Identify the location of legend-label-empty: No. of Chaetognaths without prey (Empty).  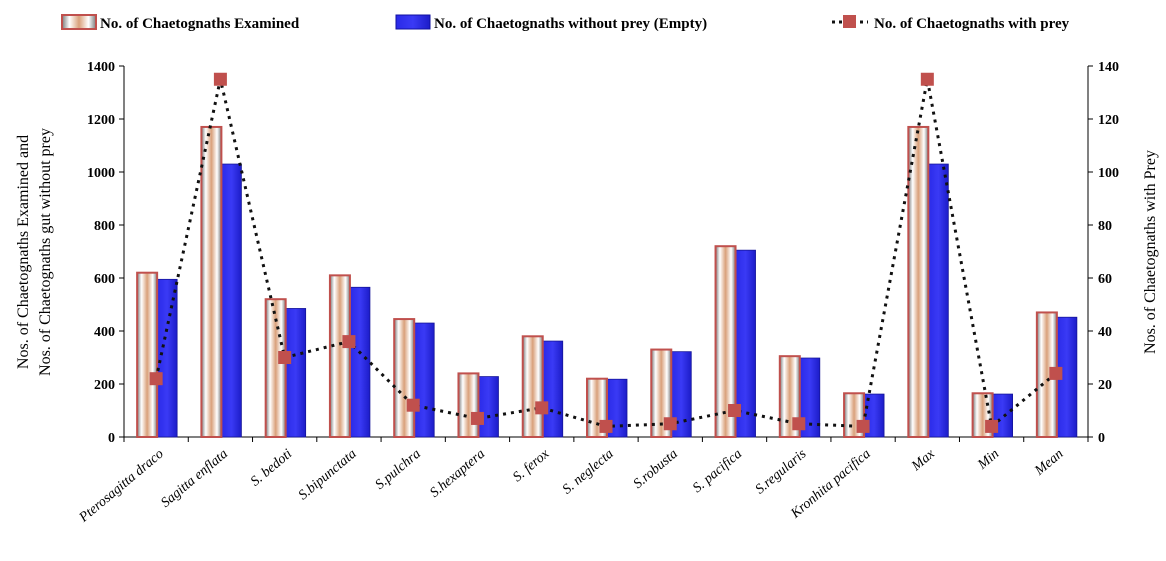
(570, 24).